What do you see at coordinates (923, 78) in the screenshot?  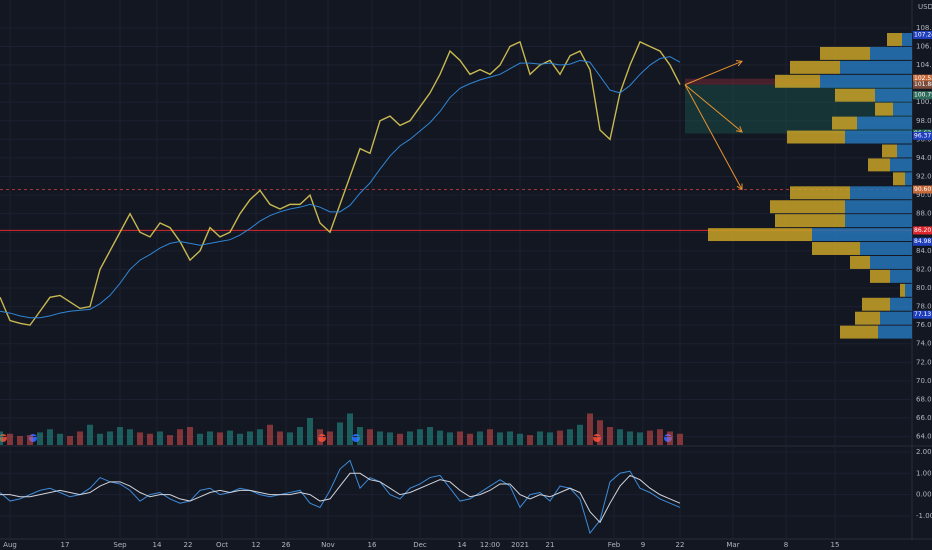 I see `price-label: 102.53` at bounding box center [923, 78].